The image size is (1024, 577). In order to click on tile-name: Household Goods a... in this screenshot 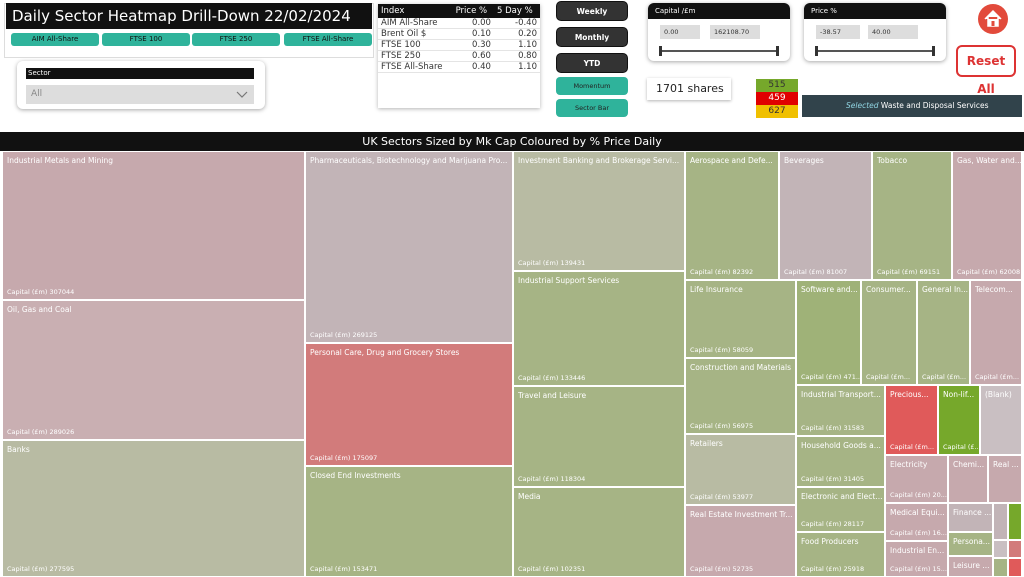, I will do `click(841, 445)`.